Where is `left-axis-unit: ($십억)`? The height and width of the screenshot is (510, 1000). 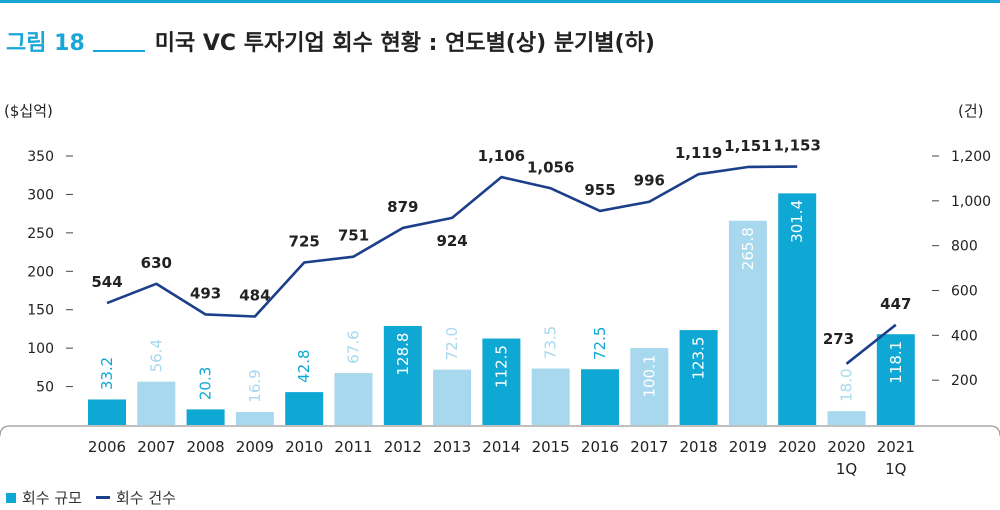
left-axis-unit: ($십억) is located at coordinates (28, 111).